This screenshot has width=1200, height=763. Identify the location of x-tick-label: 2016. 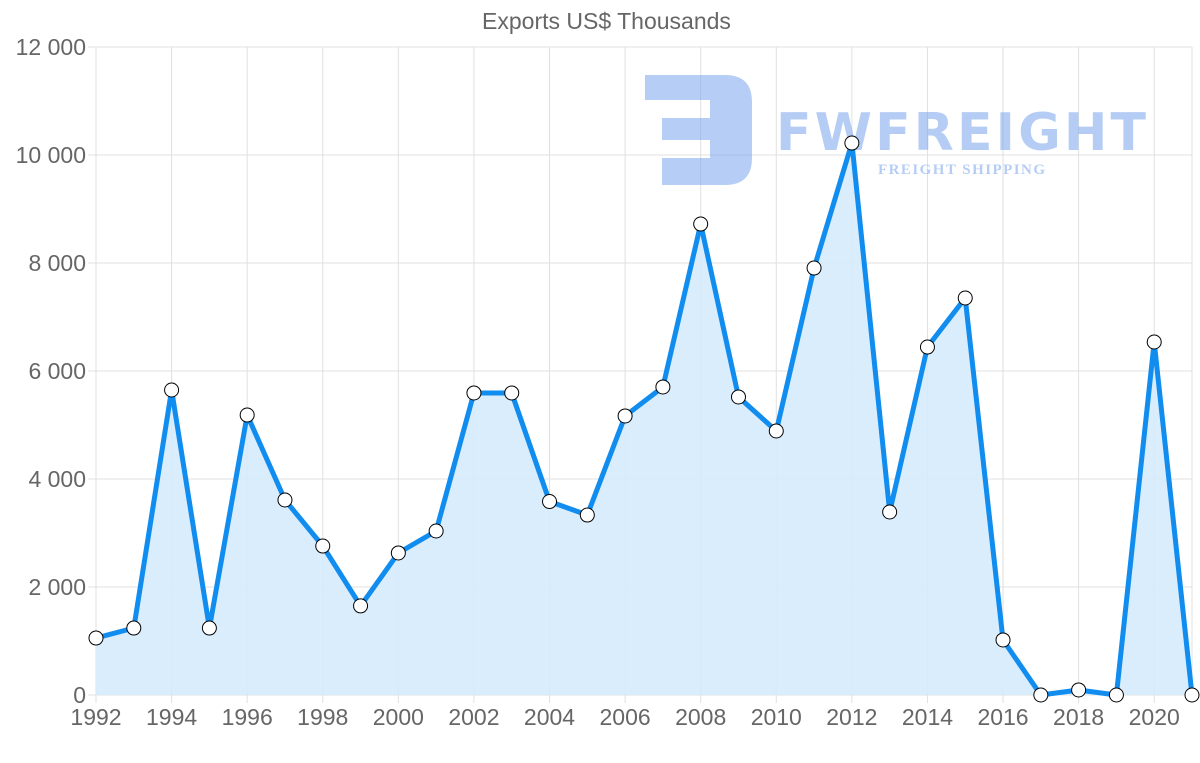
(1002, 717).